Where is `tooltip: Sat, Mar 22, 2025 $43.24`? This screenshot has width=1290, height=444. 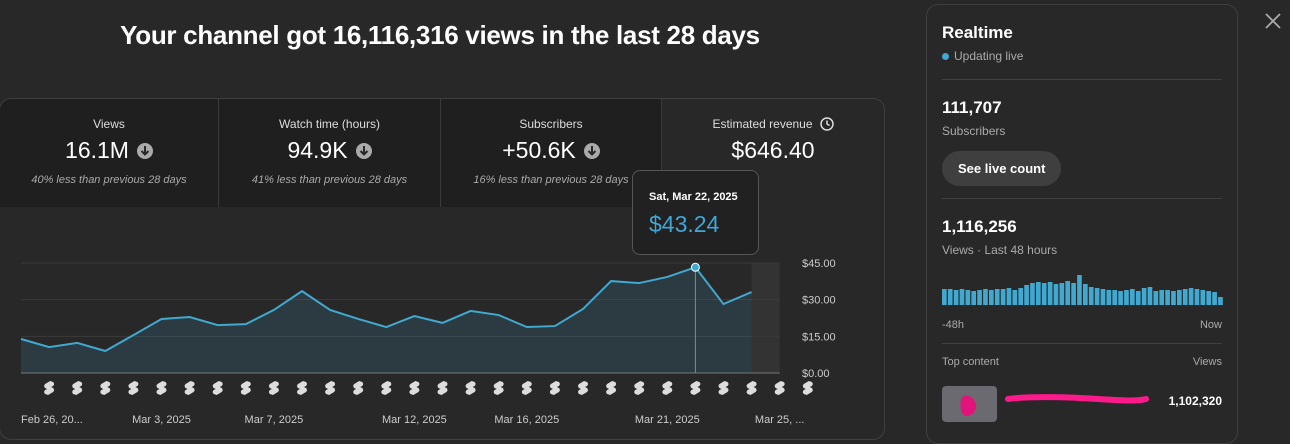
tooltip: Sat, Mar 22, 2025 $43.24 is located at coordinates (695, 212).